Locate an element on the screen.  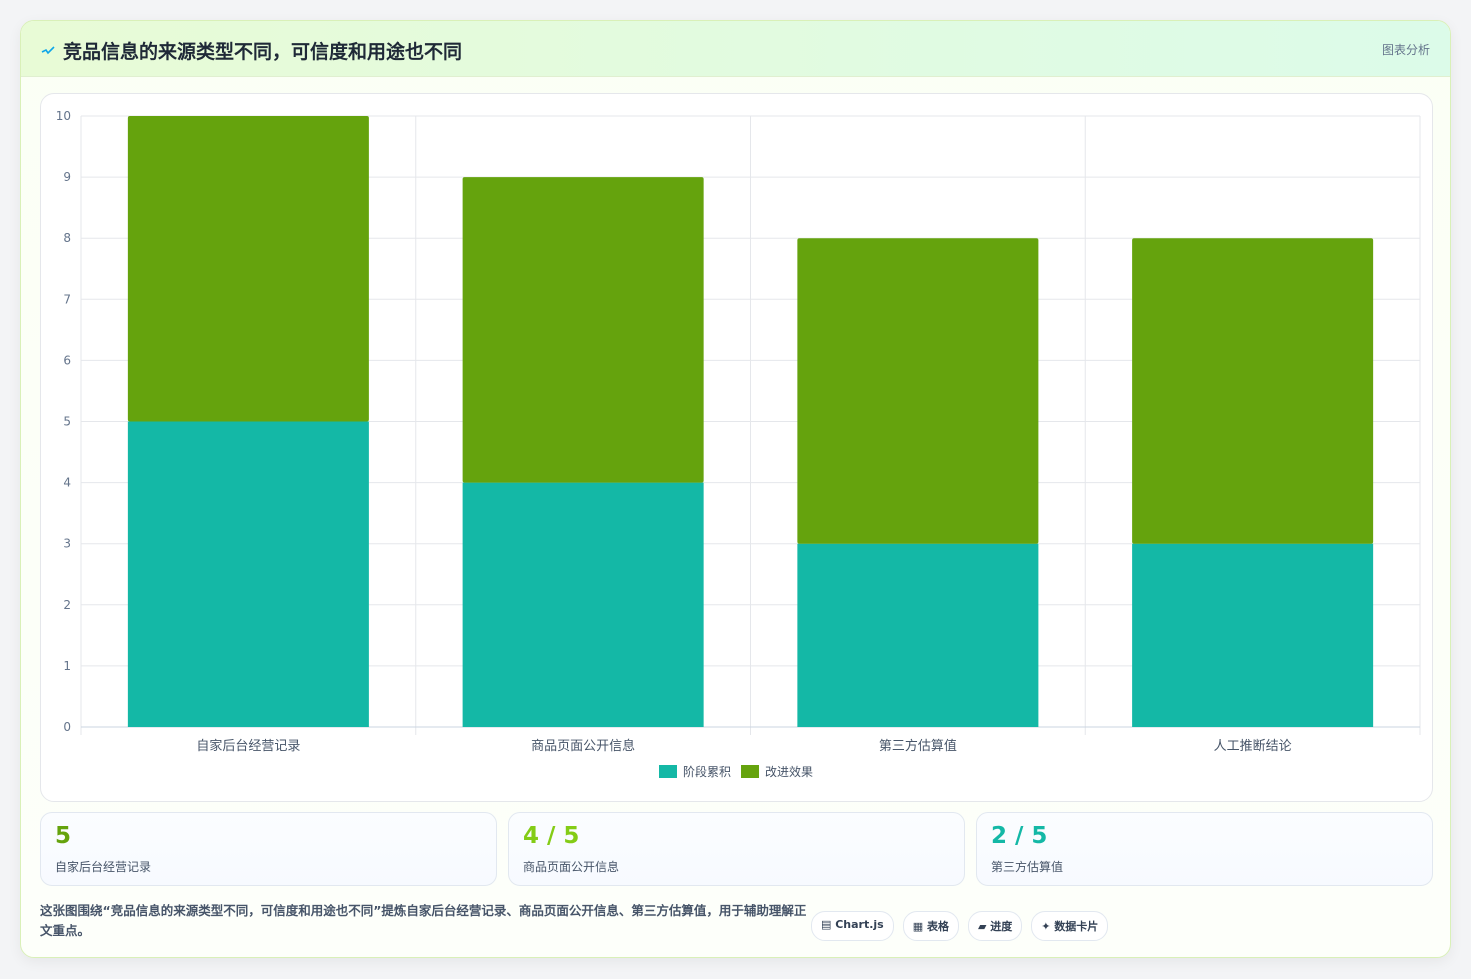
stat-value: 4 / 5 is located at coordinates (551, 836).